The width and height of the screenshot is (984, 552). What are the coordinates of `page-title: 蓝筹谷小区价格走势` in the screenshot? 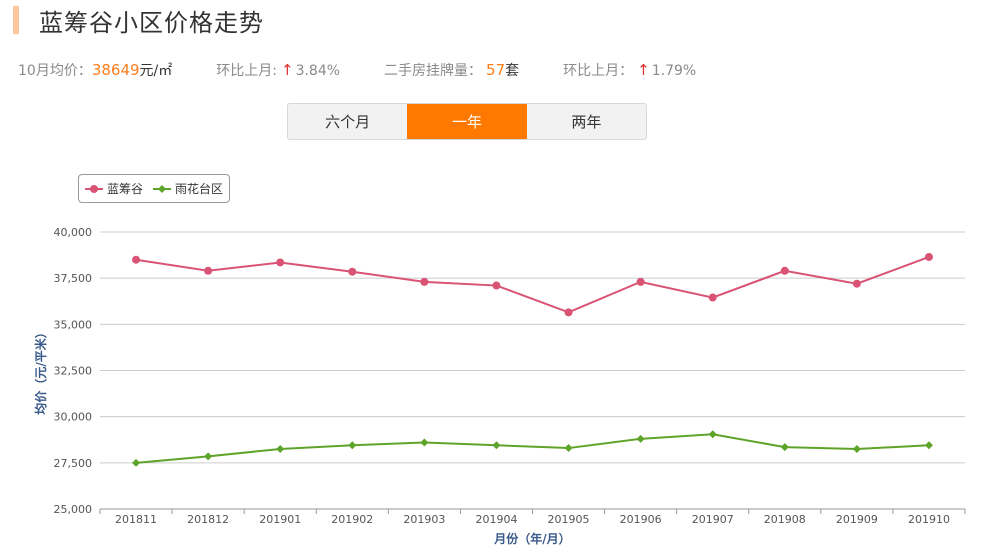 It's located at (151, 22).